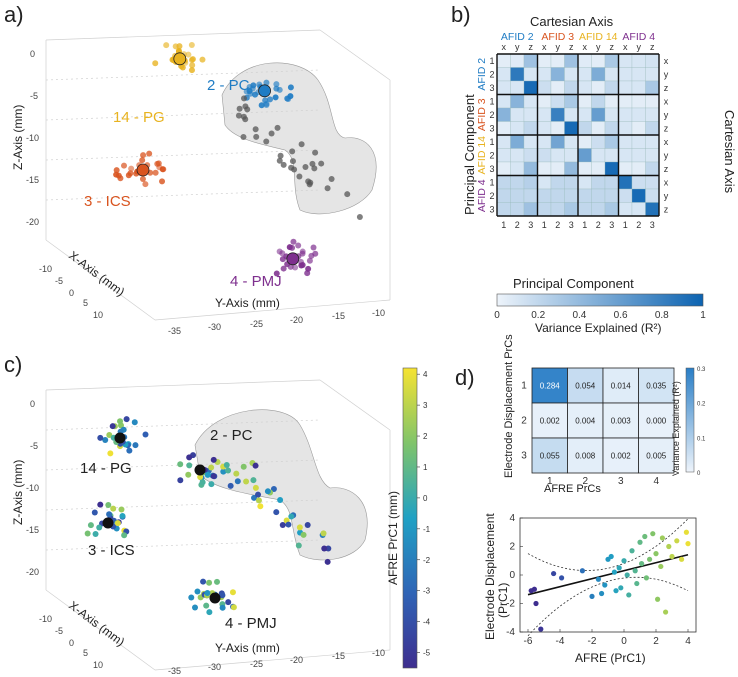  Describe the element at coordinates (45, 269) in the screenshot. I see `x-tick-a: -10` at that location.